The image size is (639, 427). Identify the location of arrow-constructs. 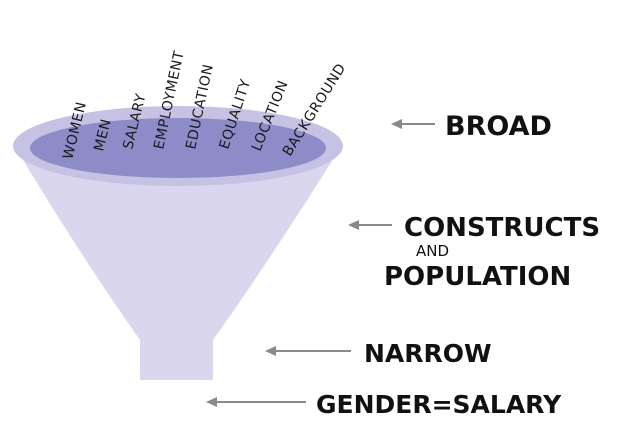
(370, 225).